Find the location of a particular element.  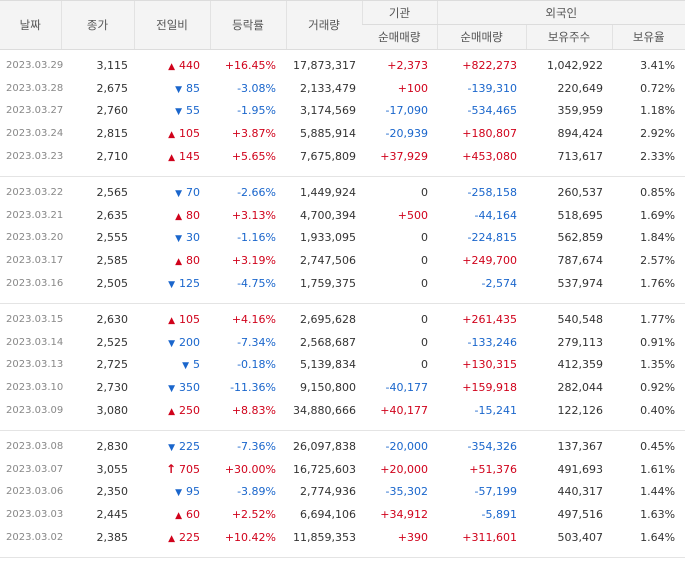

foreign-shares-cell: 894,424 is located at coordinates (580, 134).